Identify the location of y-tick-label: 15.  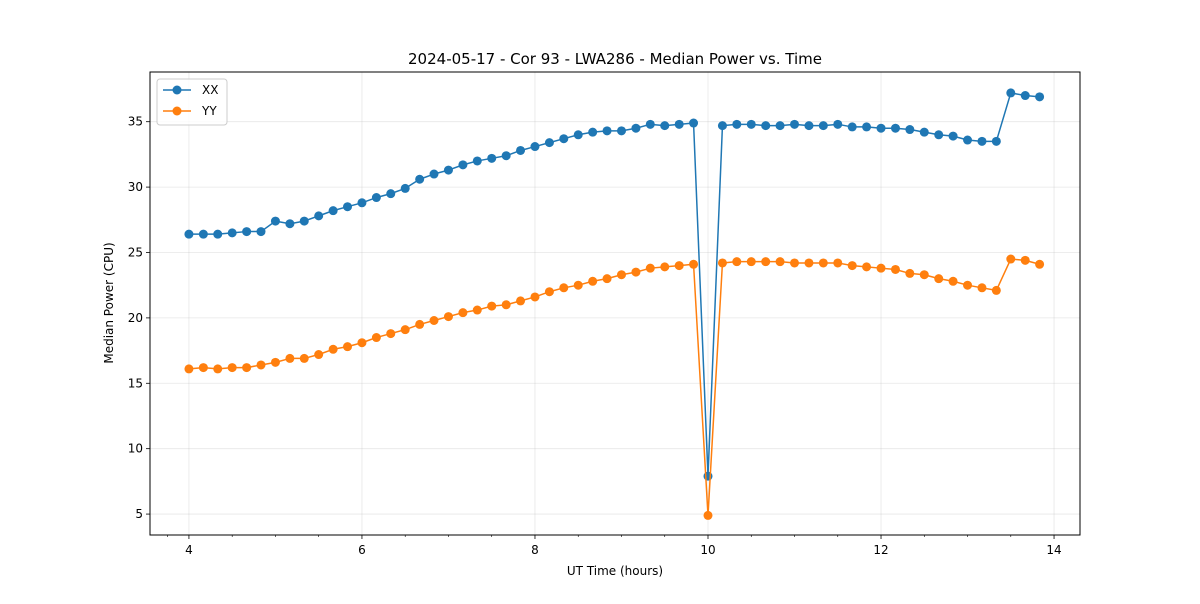
(135, 383).